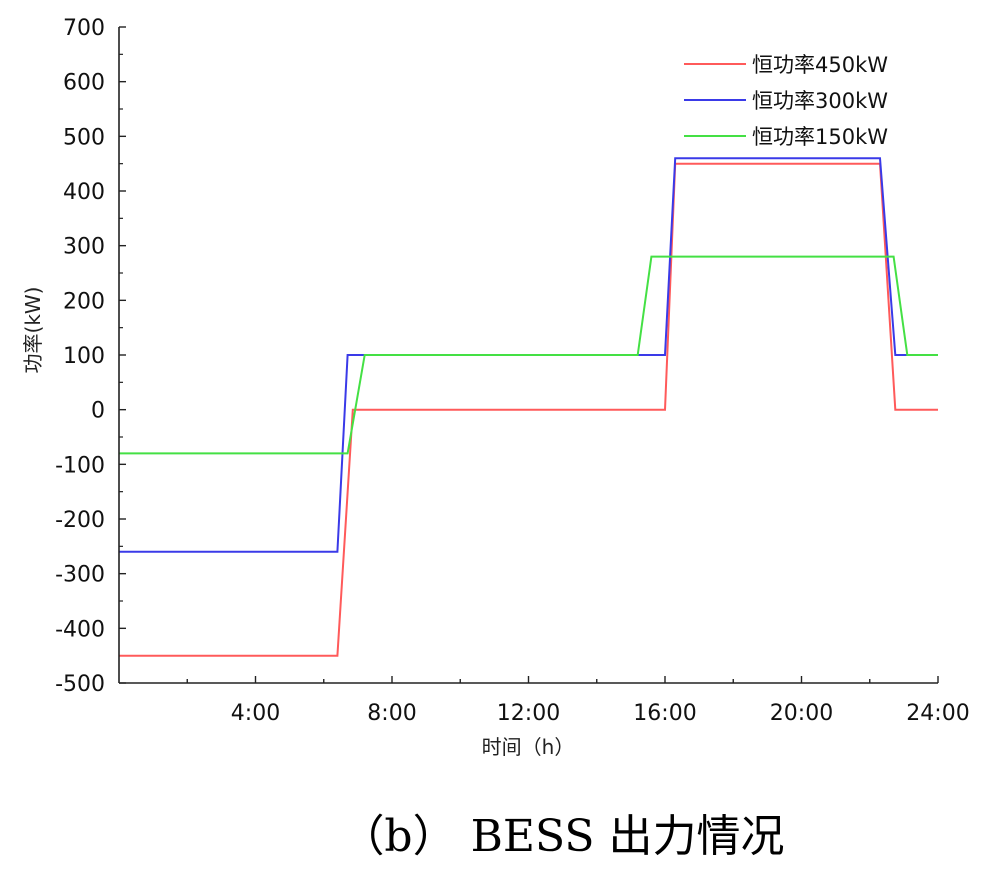 The image size is (985, 877). I want to click on x-tick-label: 24:00, so click(937, 713).